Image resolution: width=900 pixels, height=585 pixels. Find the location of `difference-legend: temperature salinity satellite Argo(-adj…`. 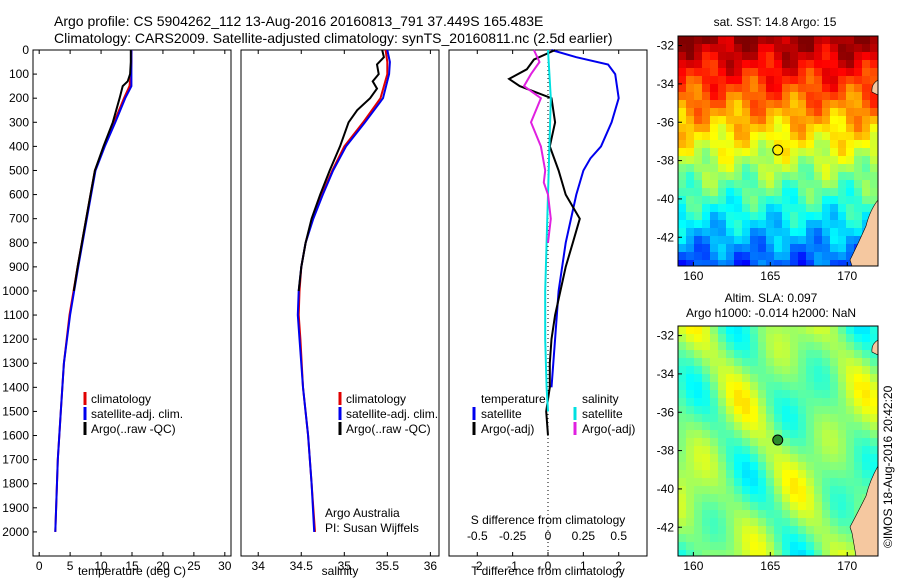

difference-legend: temperature salinity satellite Argo(-adj… is located at coordinates (553, 414).